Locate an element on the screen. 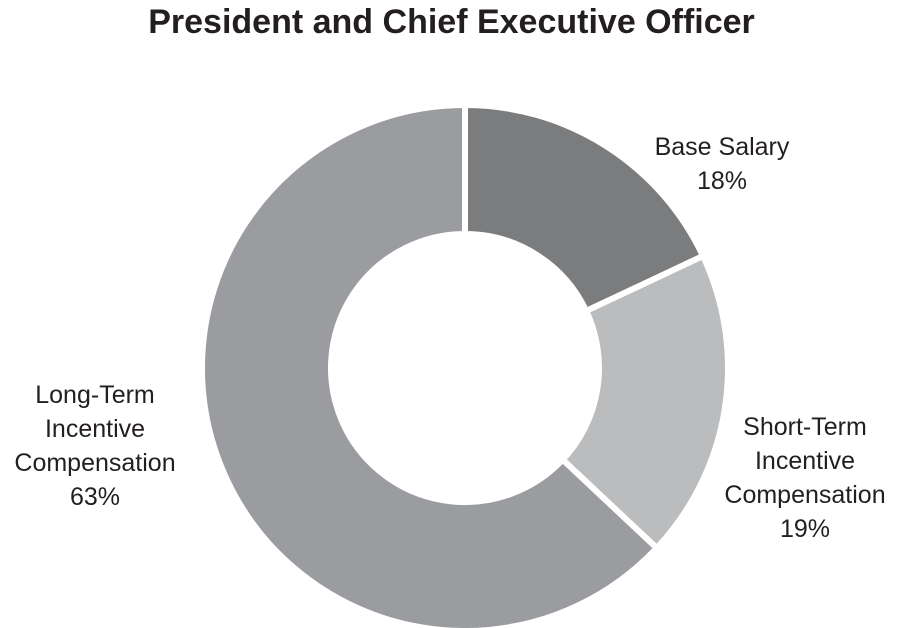  label-base-salary: Base Salary 18% is located at coordinates (722, 164).